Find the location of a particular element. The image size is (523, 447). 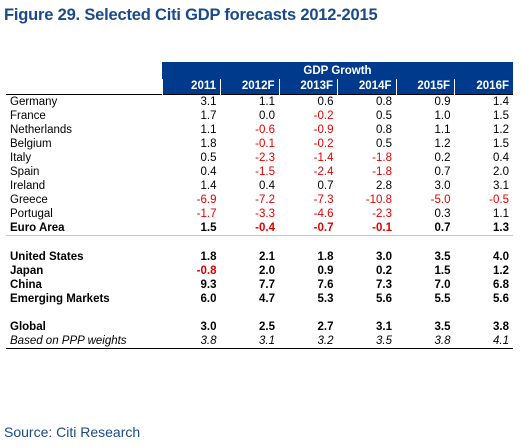

value-cell: 6.0 is located at coordinates (208, 299).